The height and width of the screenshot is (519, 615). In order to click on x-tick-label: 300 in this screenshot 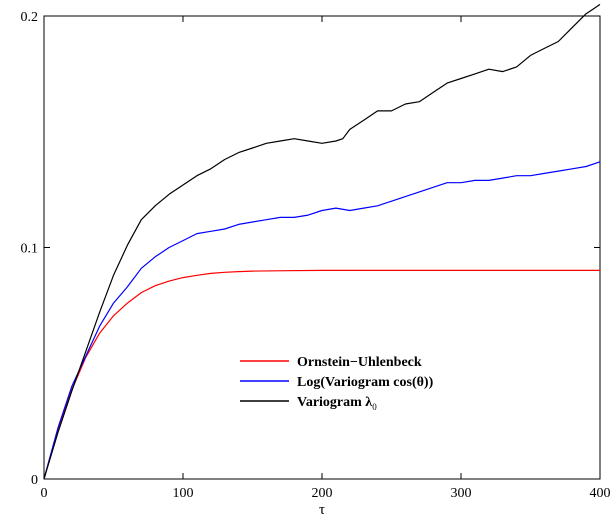, I will do `click(461, 493)`.